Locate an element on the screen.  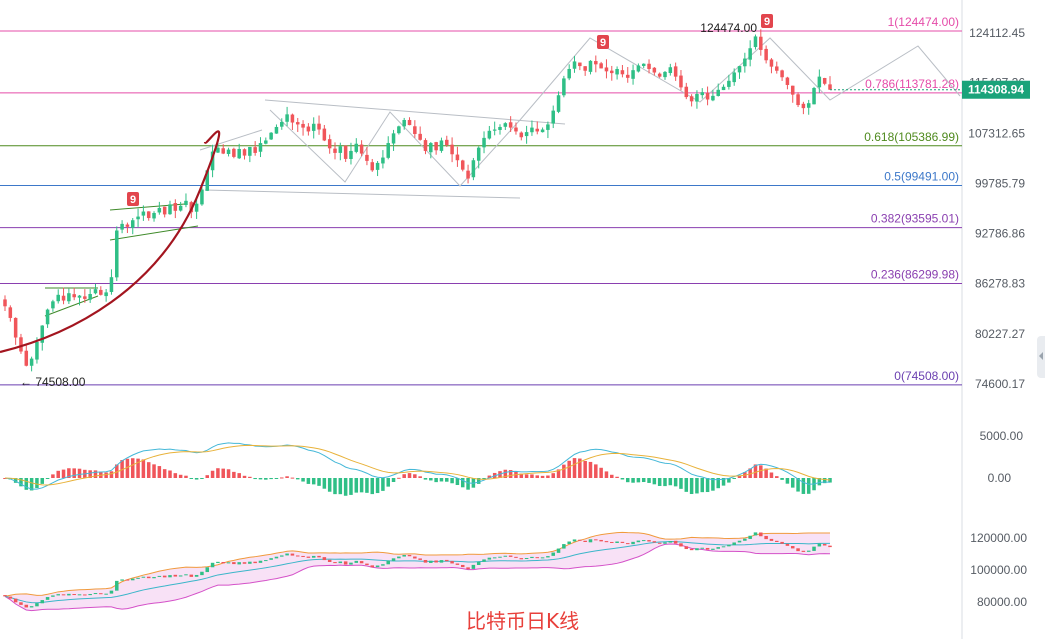
macd-group is located at coordinates (417, 469).